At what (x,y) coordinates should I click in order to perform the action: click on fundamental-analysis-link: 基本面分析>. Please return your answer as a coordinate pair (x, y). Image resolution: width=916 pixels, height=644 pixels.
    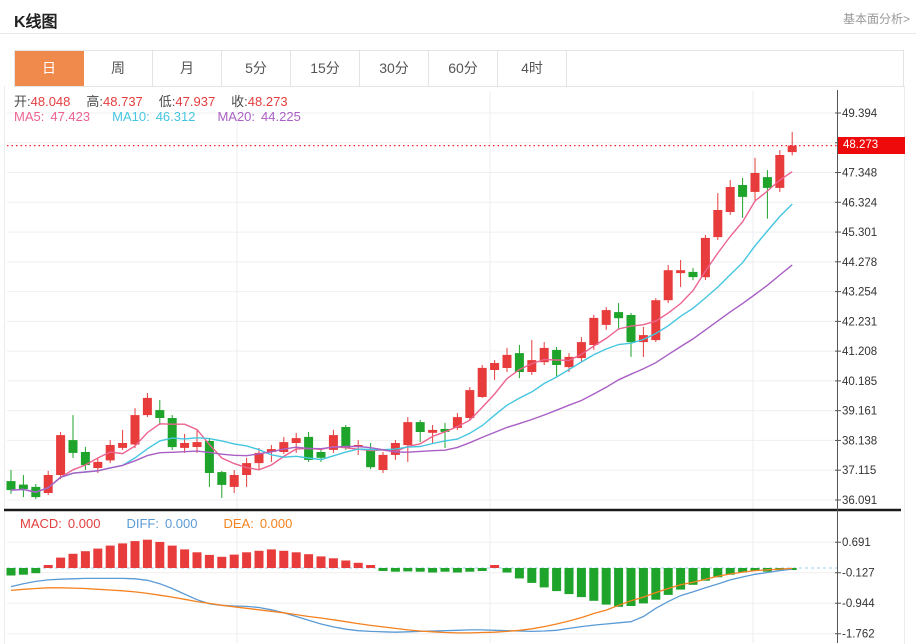
    Looking at the image, I should click on (876, 19).